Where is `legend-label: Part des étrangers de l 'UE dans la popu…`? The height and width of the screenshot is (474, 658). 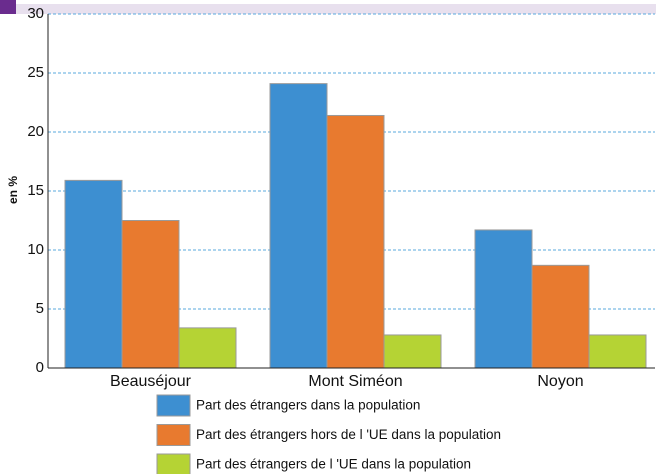 legend-label: Part des étrangers de l 'UE dans la popu… is located at coordinates (333, 464).